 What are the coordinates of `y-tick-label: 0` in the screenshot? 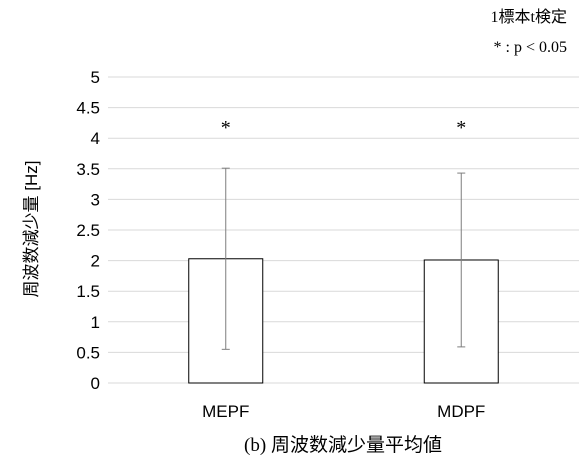 It's located at (95, 383).